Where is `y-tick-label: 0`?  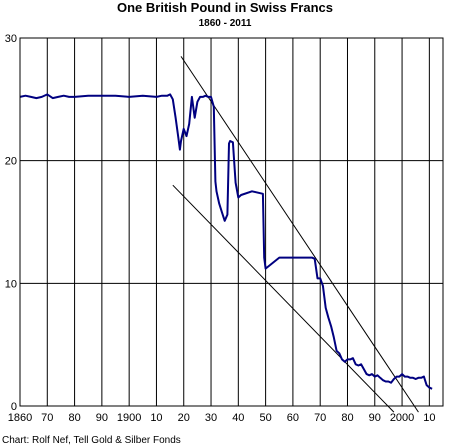
y-tick-label: 0 is located at coordinates (14, 407).